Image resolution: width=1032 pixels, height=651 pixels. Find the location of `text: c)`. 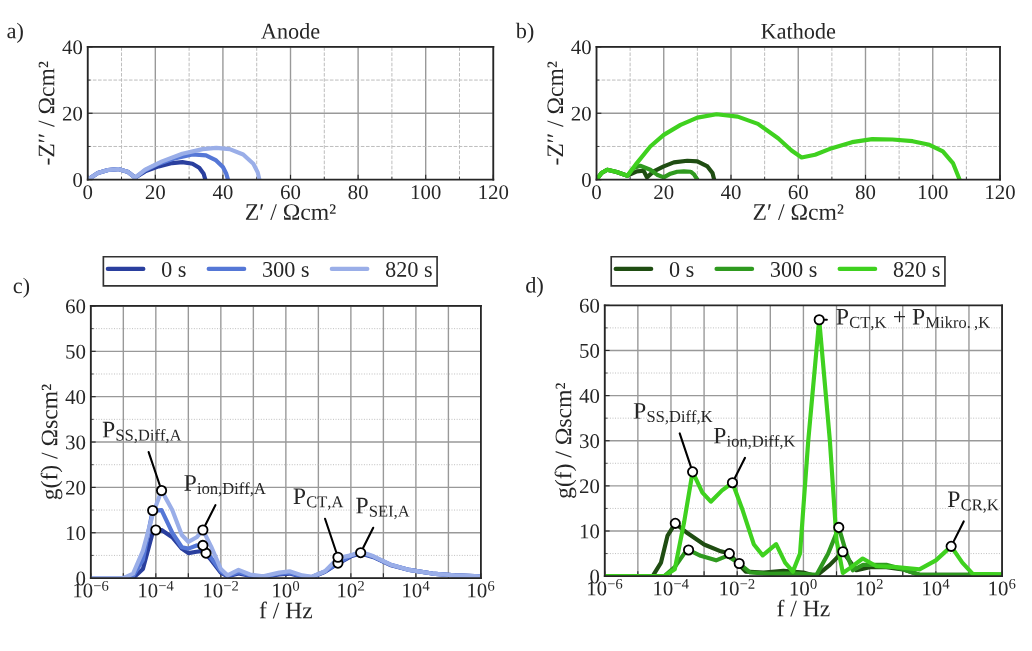

text: c) is located at coordinates (21, 287).